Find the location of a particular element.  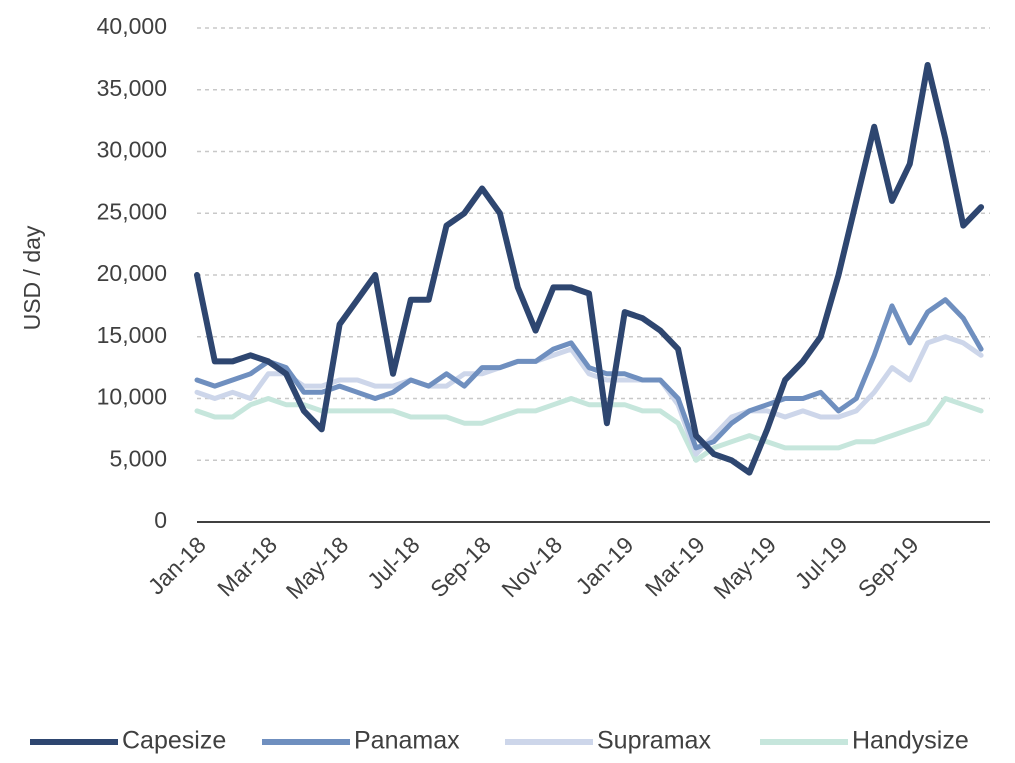

x-tick-label: Mar-18 is located at coordinates (247, 566).